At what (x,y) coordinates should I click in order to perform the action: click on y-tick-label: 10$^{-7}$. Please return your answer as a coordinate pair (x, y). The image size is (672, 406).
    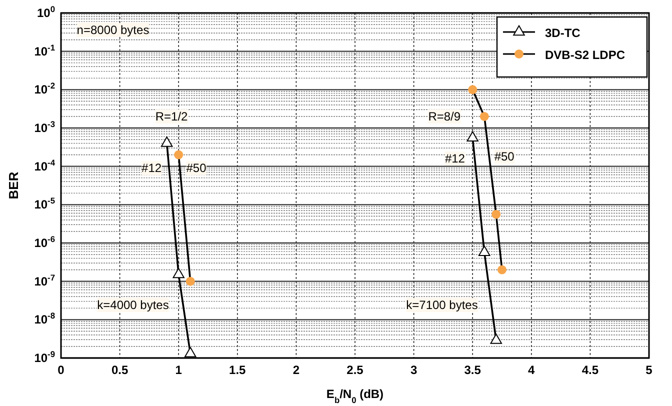
    Looking at the image, I should click on (45, 280).